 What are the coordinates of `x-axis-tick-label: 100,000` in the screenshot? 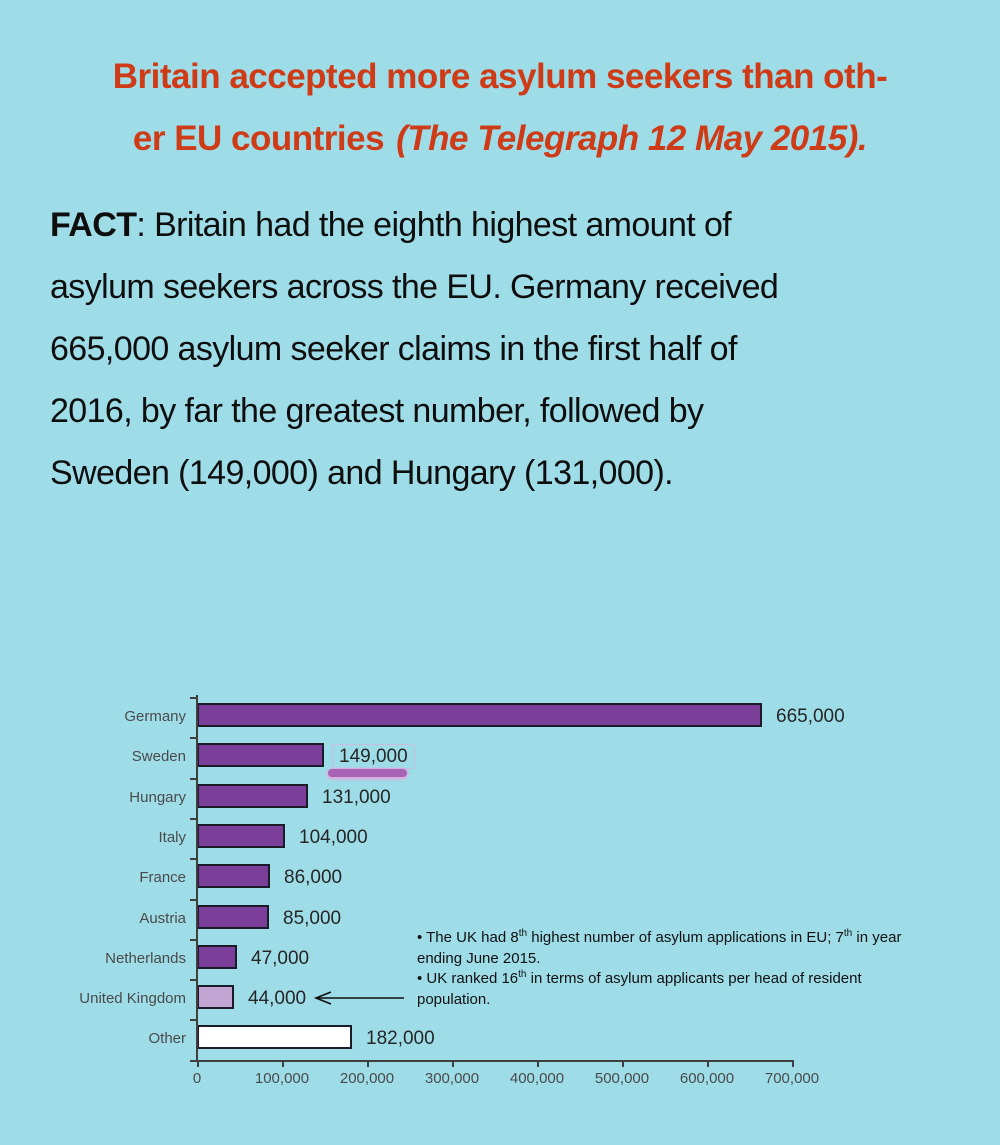 It's located at (282, 1078).